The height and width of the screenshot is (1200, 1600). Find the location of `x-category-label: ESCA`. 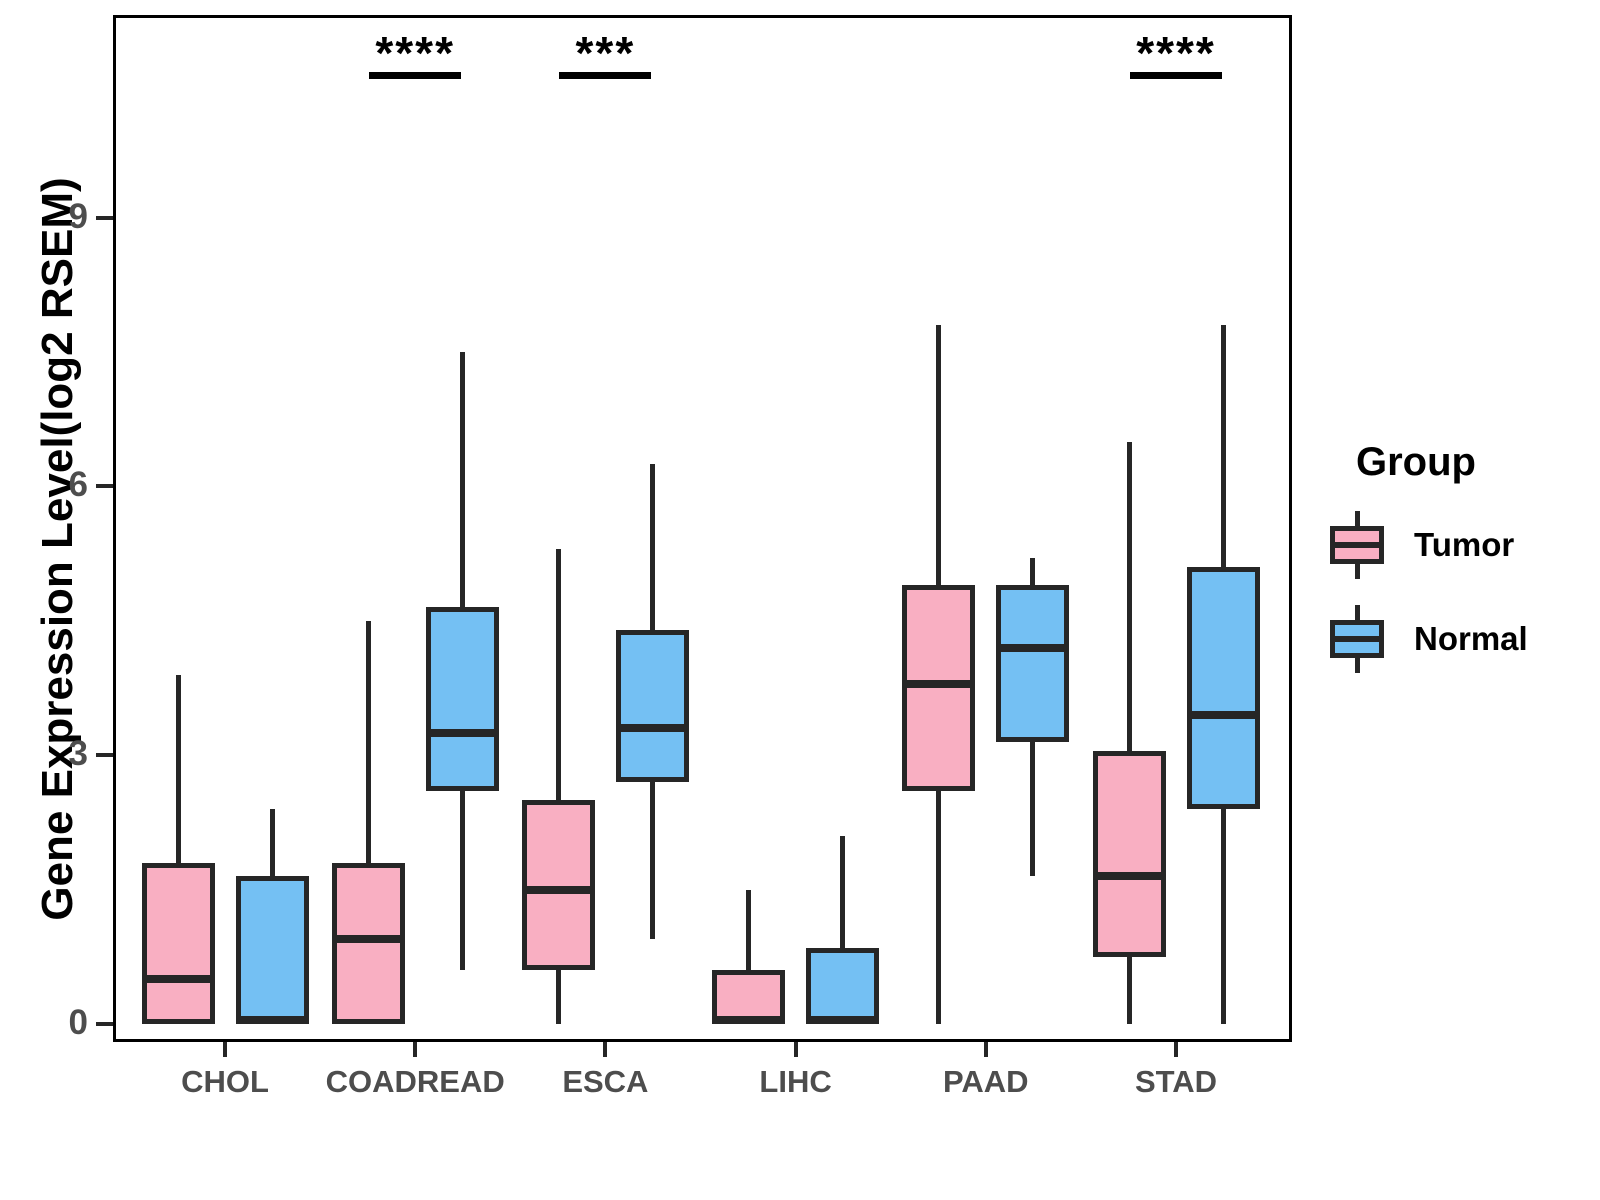

x-category-label: ESCA is located at coordinates (605, 1081).